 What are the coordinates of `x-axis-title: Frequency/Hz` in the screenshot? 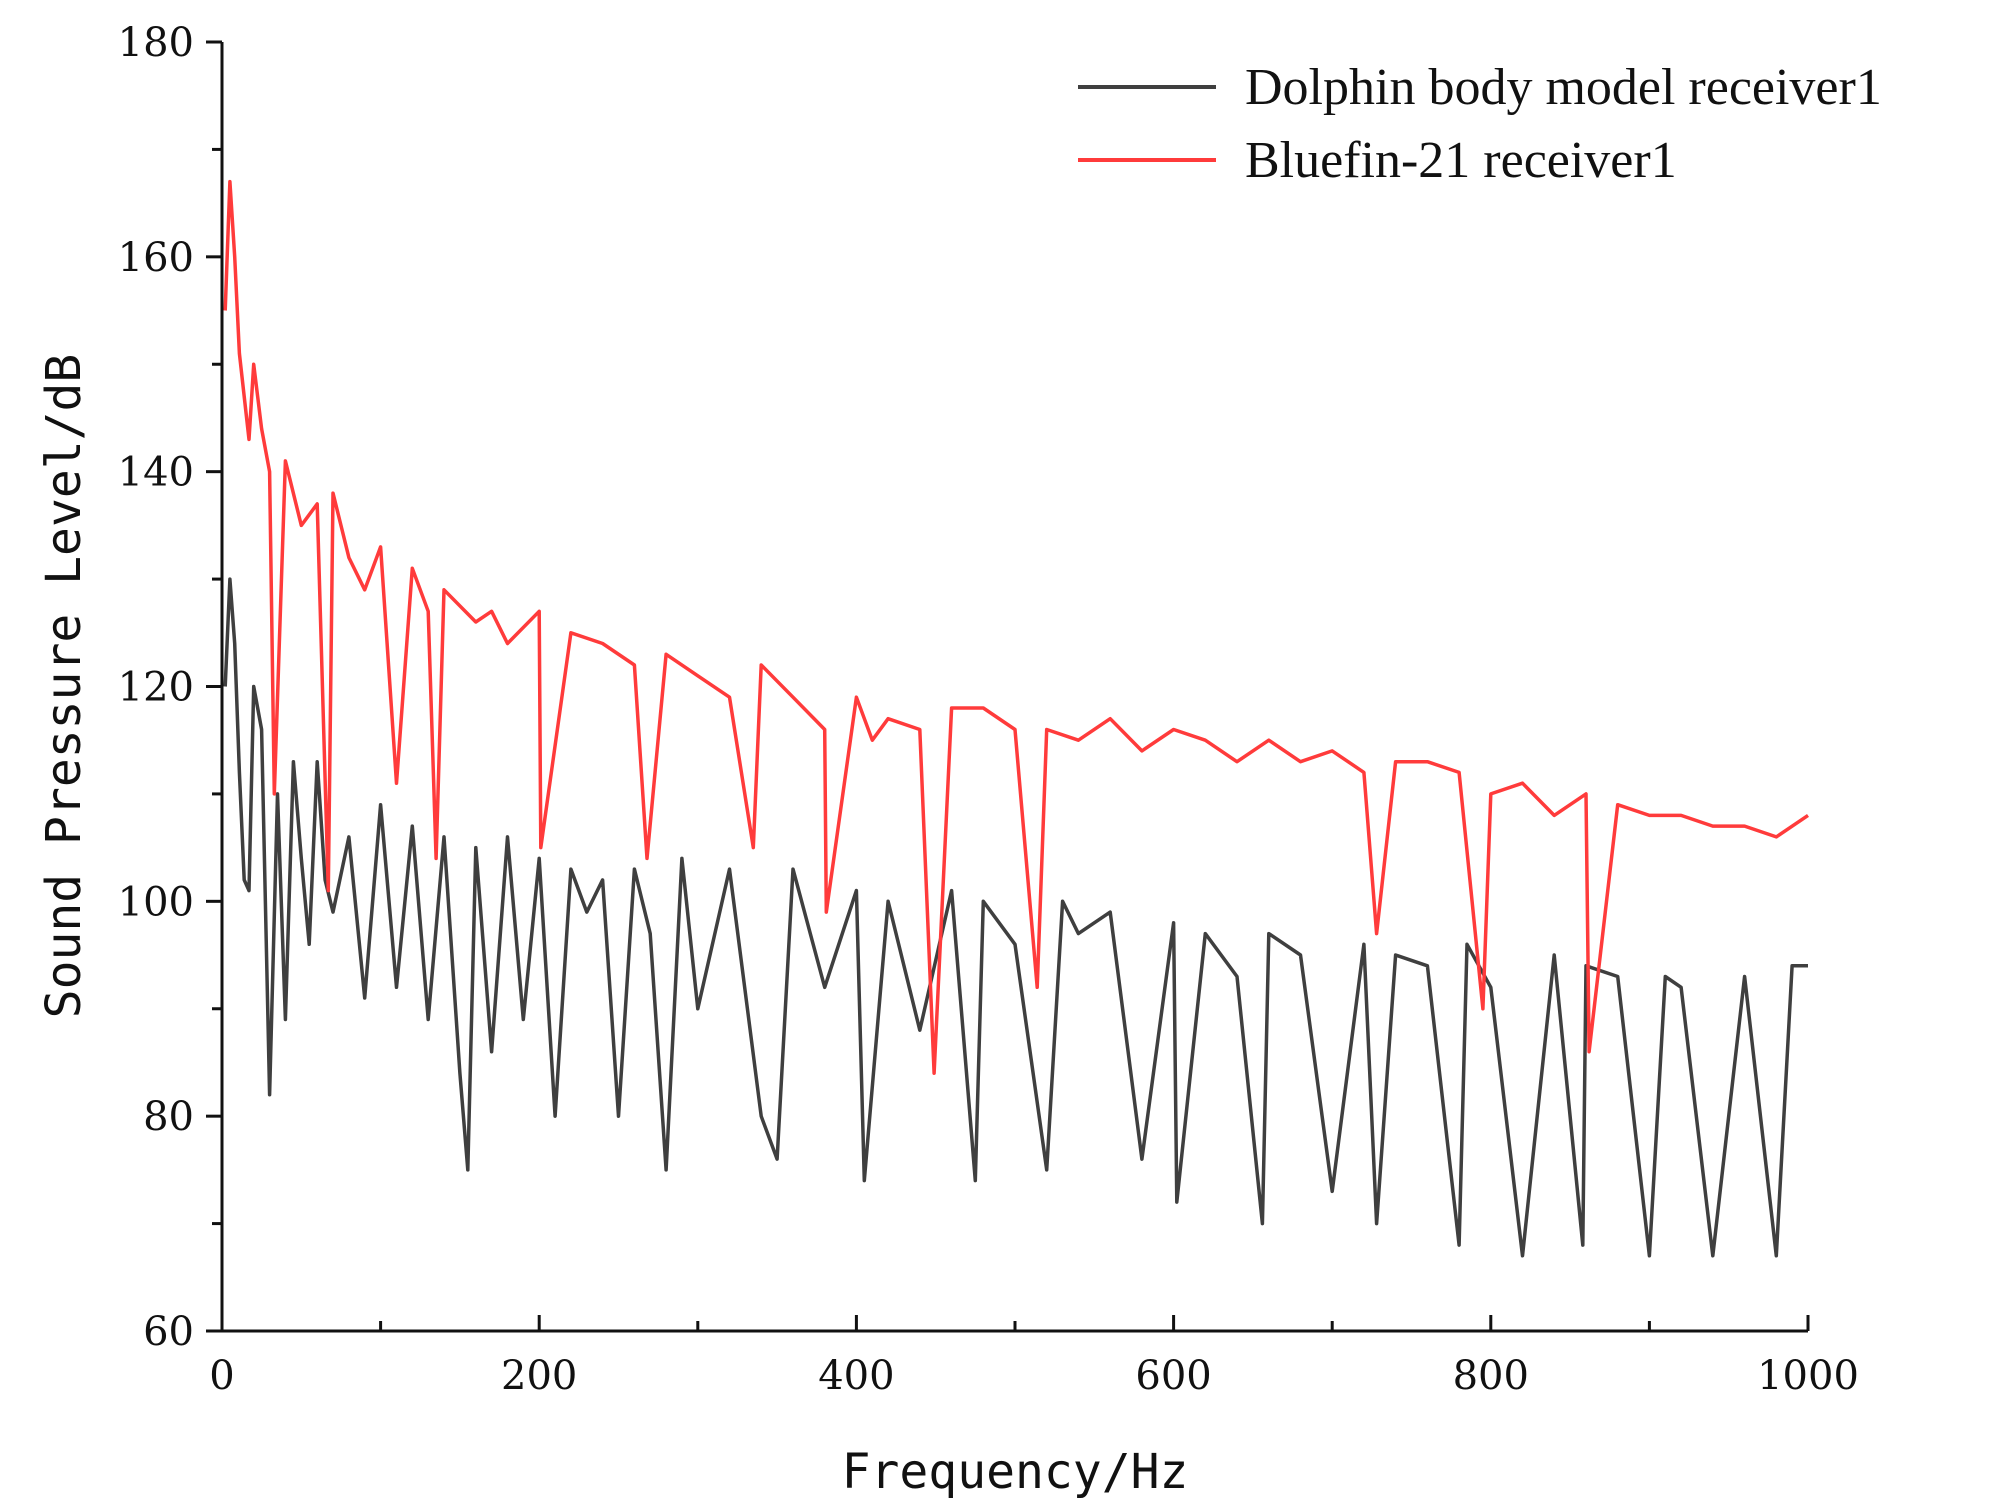 It's located at (1015, 1472).